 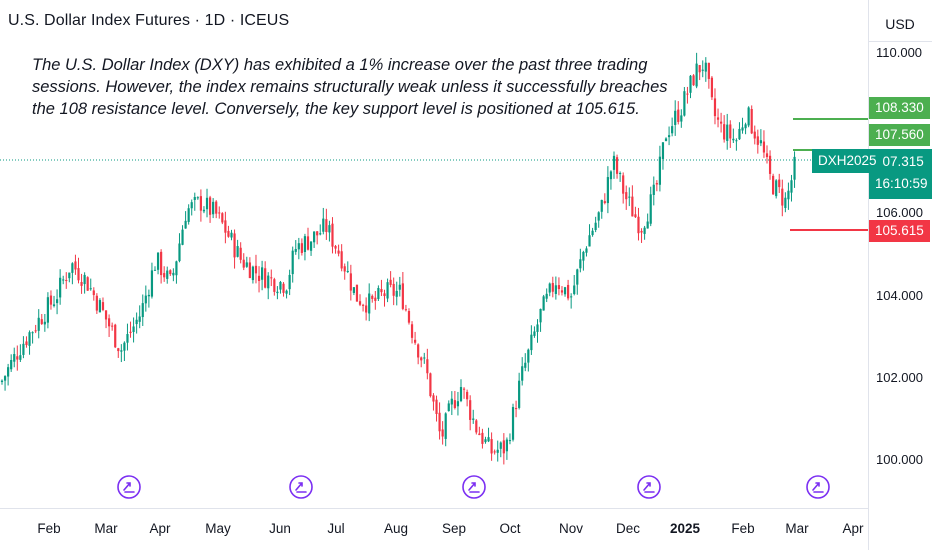 I want to click on currency-button: USD, so click(x=900, y=24).